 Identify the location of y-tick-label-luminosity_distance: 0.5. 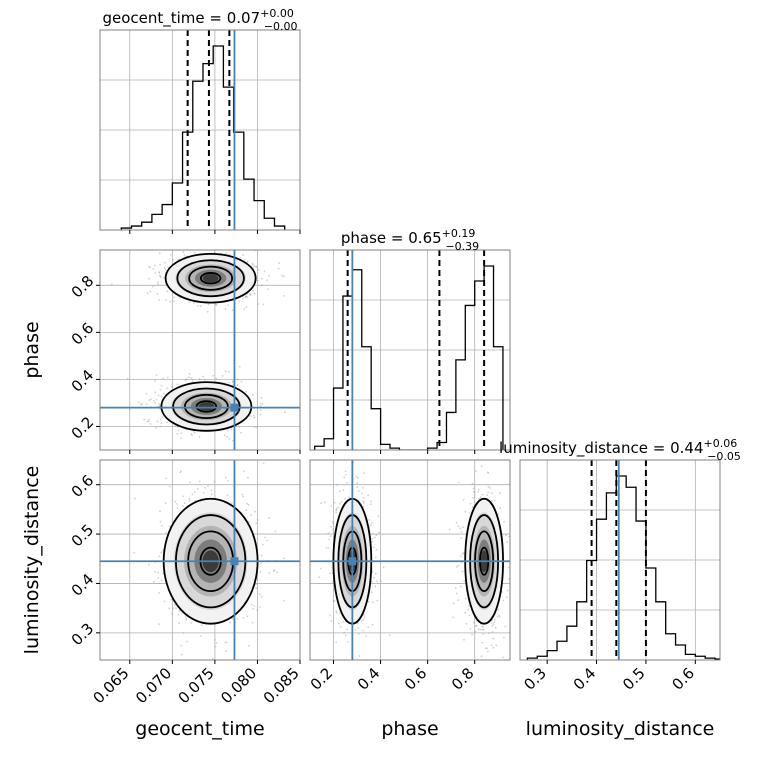
(83, 536).